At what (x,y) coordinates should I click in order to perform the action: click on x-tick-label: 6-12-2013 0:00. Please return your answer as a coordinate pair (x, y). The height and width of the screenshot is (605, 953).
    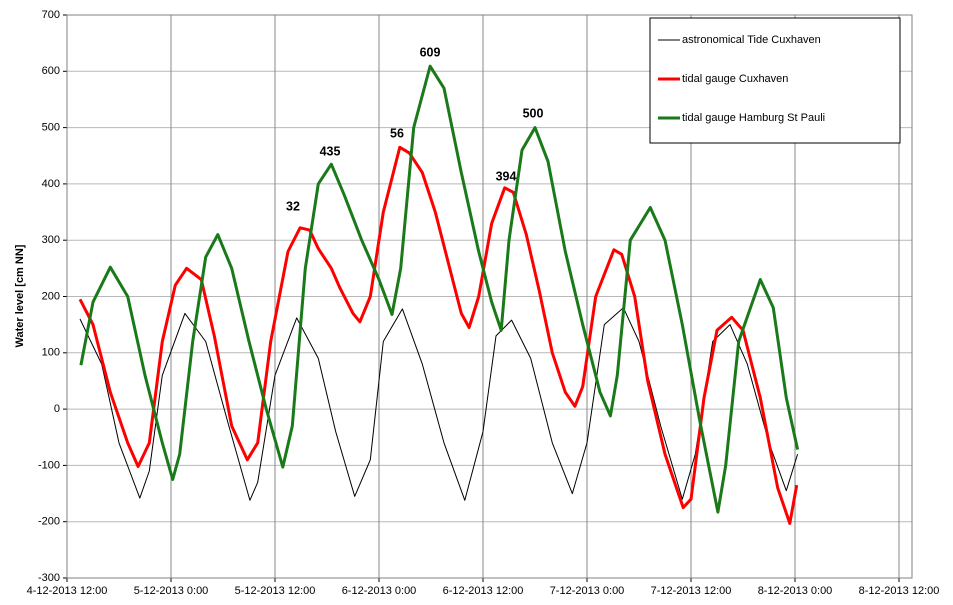
    Looking at the image, I should click on (379, 591).